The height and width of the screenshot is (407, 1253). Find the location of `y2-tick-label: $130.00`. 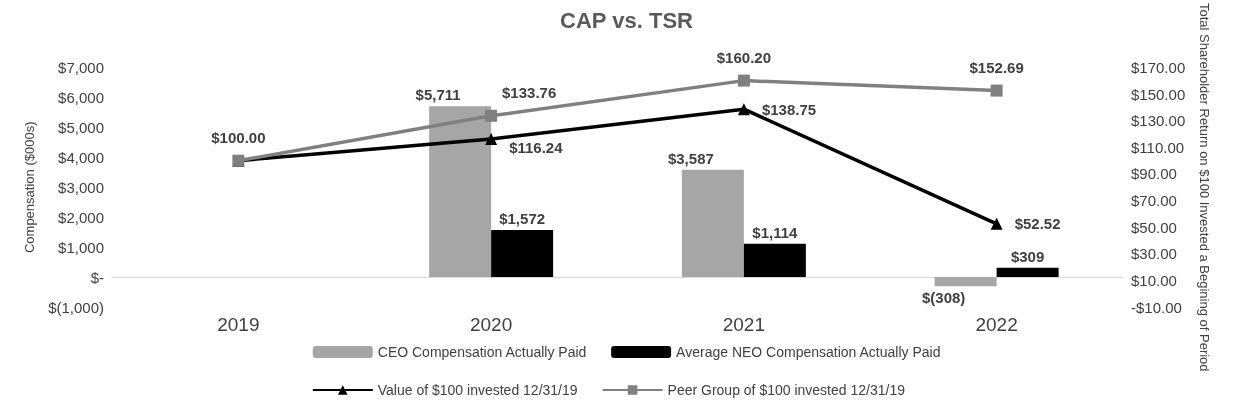

y2-tick-label: $130.00 is located at coordinates (1158, 121).